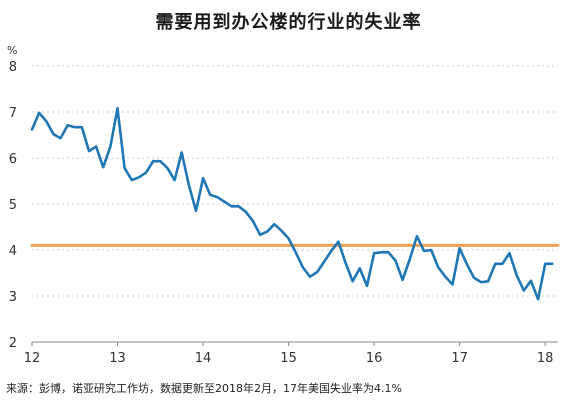  Describe the element at coordinates (288, 358) in the screenshot. I see `x-tick-label: 15` at that location.